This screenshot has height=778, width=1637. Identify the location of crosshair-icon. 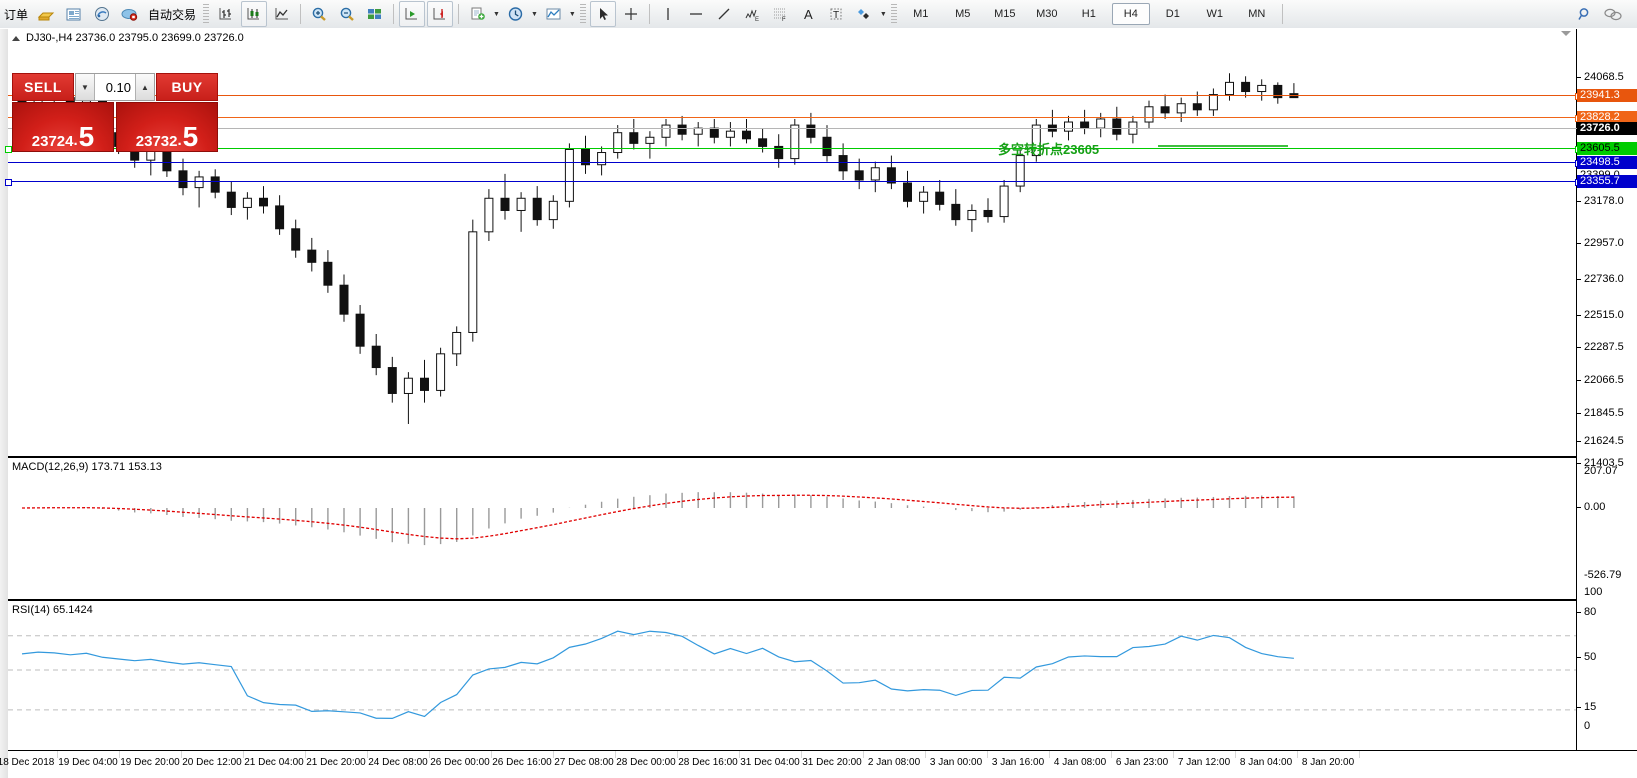
(631, 14).